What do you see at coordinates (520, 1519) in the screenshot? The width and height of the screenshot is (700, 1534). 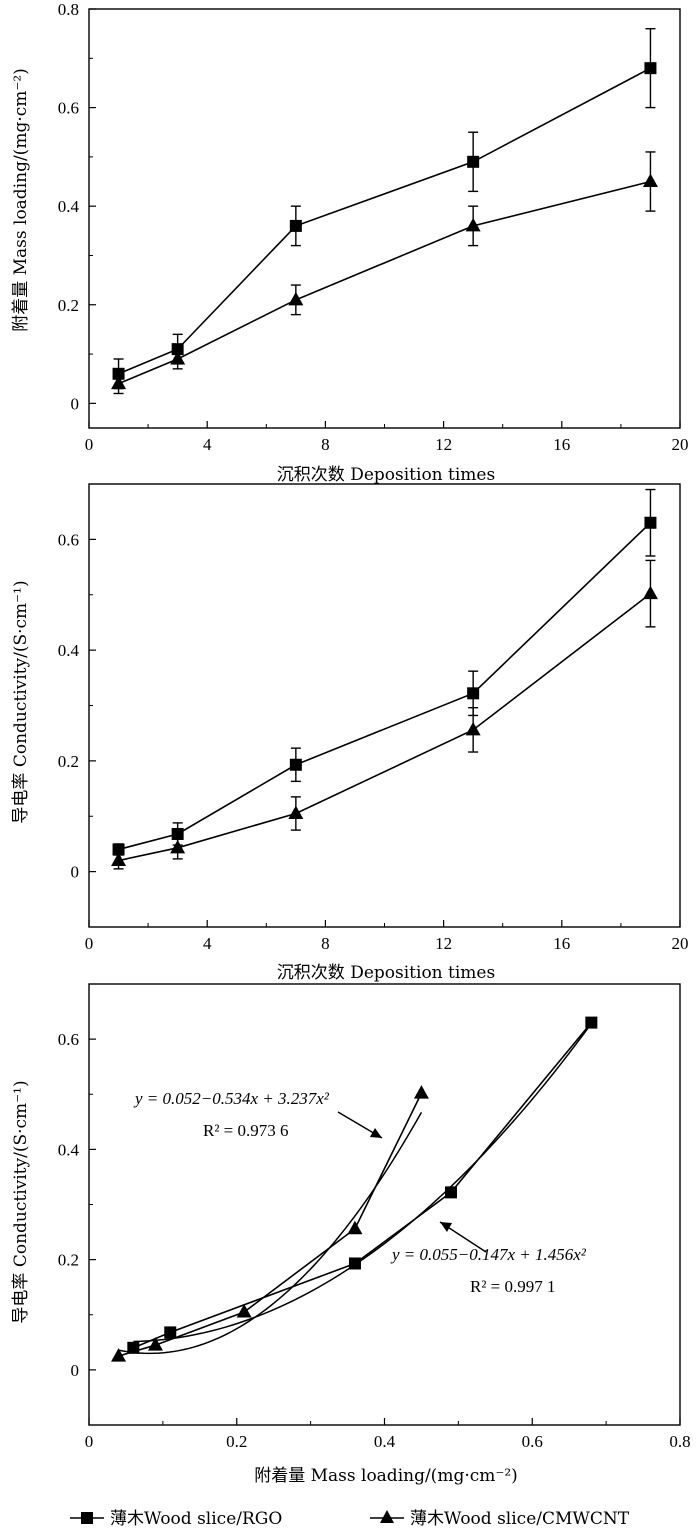 I see `legend-cmwcnt-label: 薄木Wood slice/CMWCNT` at bounding box center [520, 1519].